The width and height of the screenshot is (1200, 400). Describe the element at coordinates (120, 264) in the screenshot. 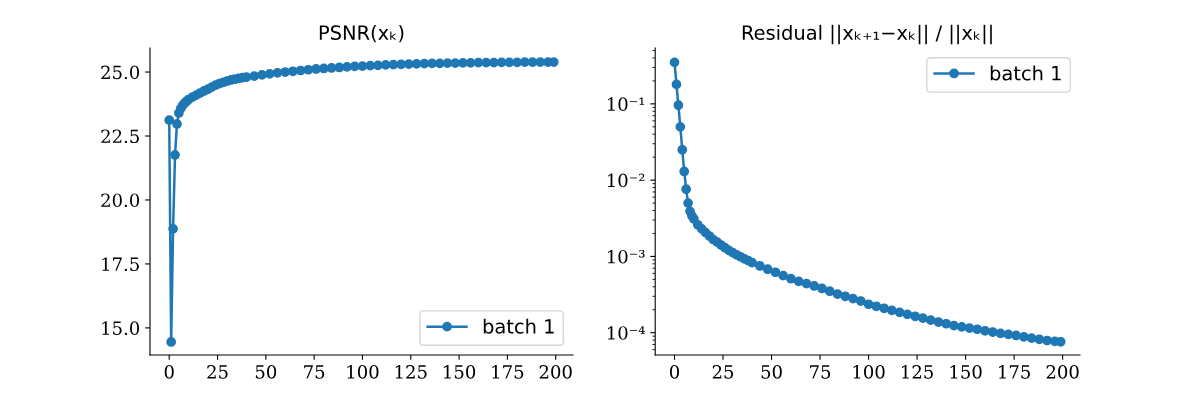

I see `y-tick-label: 17.5` at that location.